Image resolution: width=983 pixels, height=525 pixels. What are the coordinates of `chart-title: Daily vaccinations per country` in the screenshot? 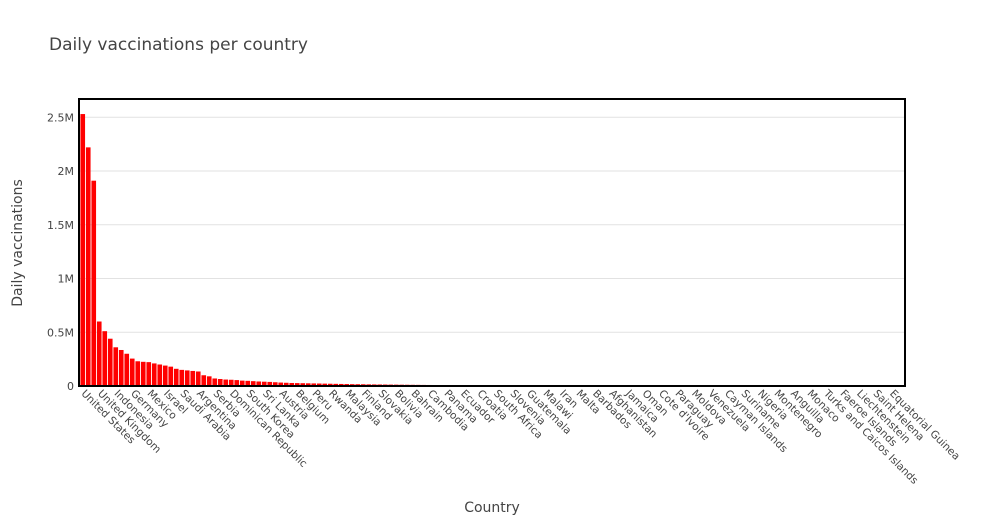 It's located at (178, 45).